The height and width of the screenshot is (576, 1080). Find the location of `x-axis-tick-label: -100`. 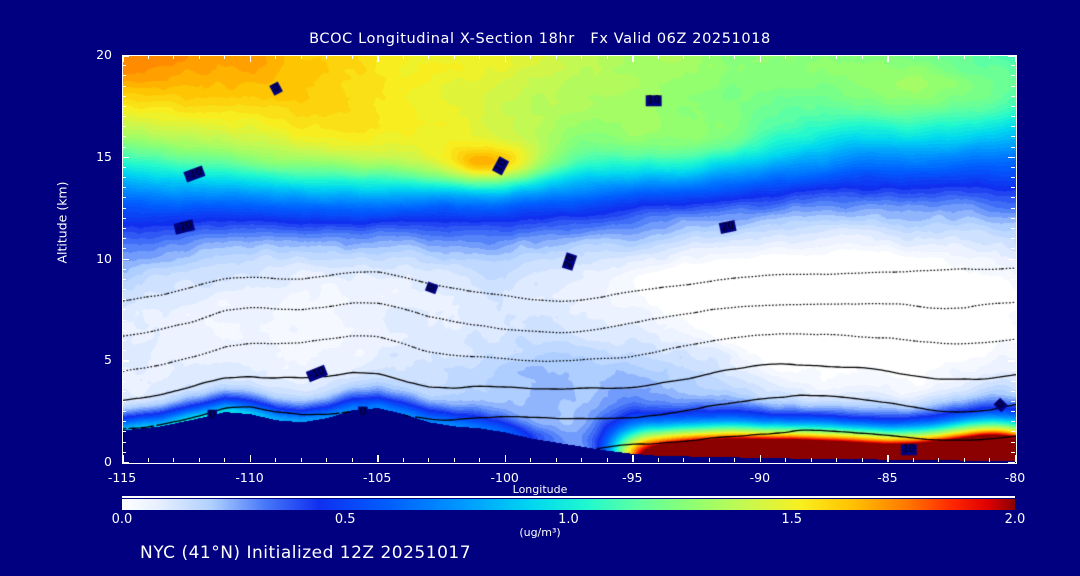

x-axis-tick-label: -100 is located at coordinates (504, 477).